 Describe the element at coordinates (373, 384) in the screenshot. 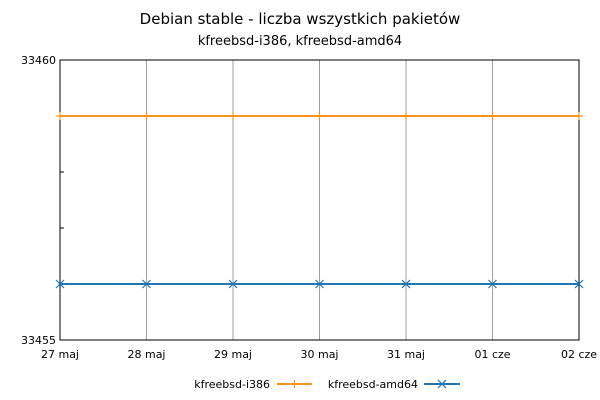

I see `legend-label: kfreebsd-amd64` at that location.